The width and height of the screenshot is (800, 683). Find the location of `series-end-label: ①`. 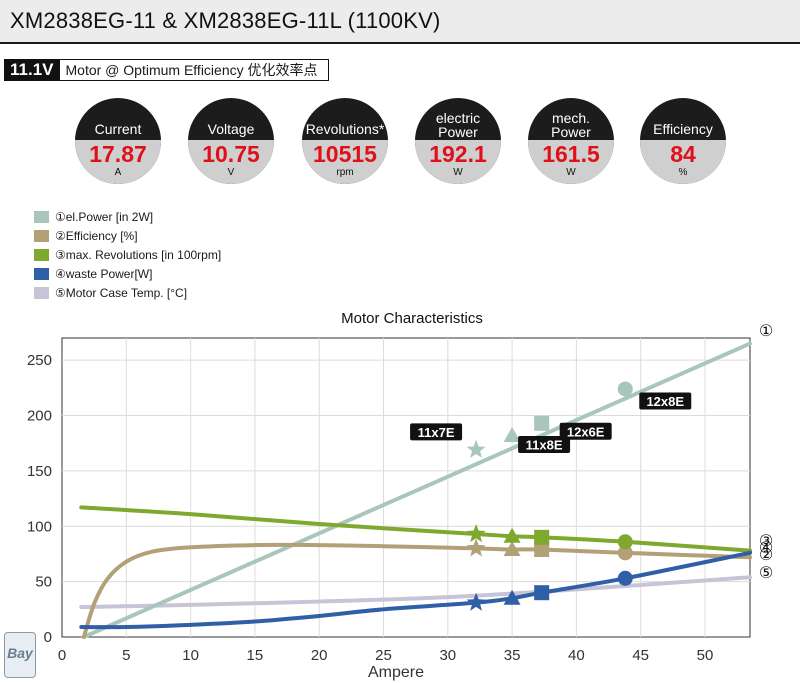

series-end-label: ① is located at coordinates (766, 331).